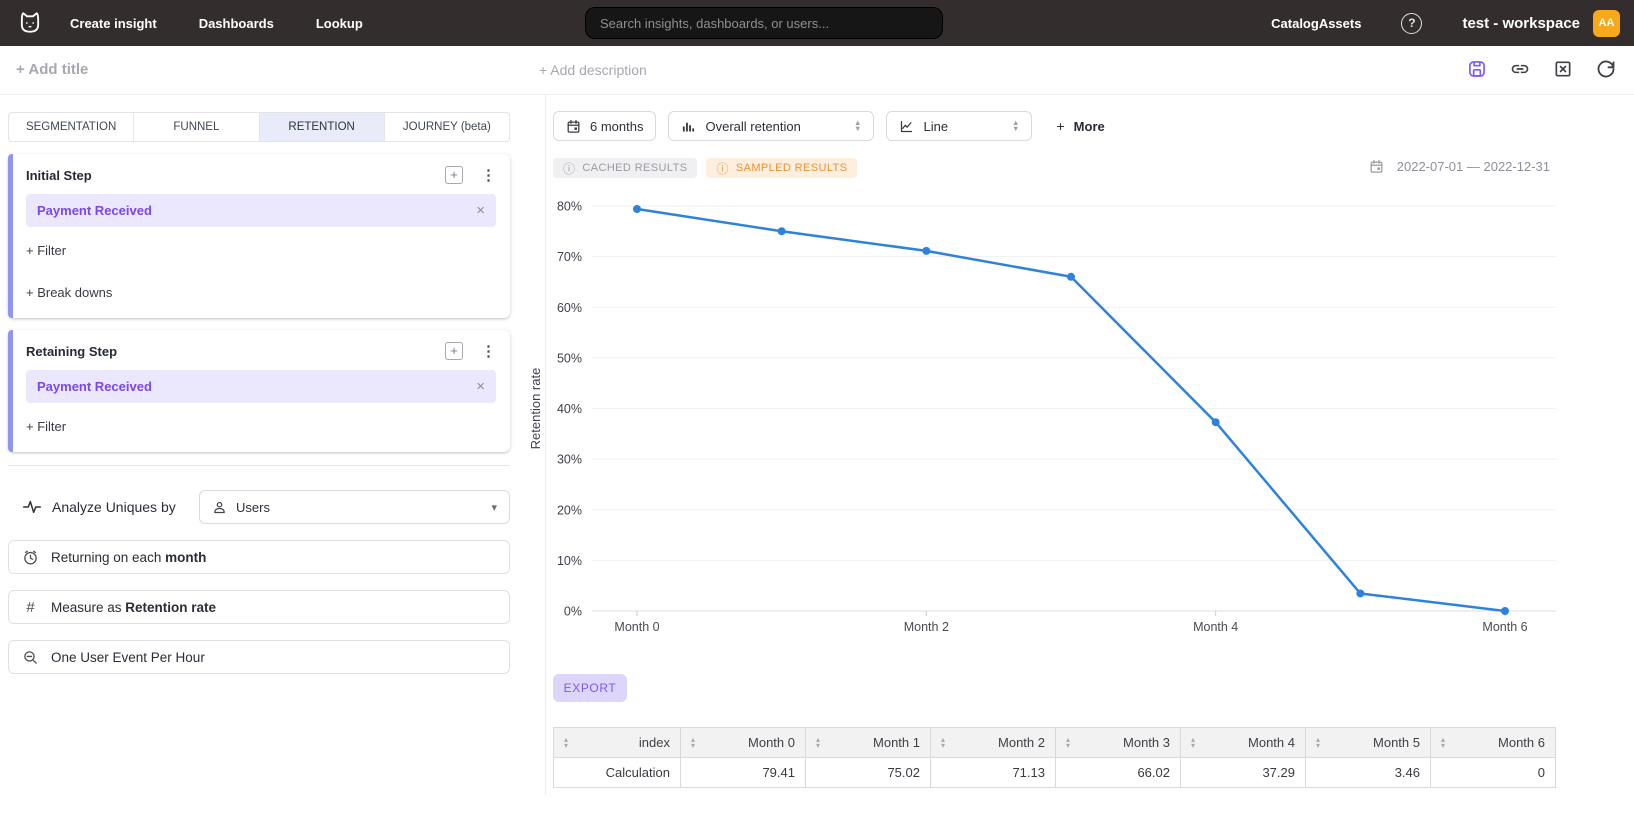 Image resolution: width=1634 pixels, height=828 pixels. Describe the element at coordinates (52, 69) in the screenshot. I see `add-title-field: + Add title` at that location.